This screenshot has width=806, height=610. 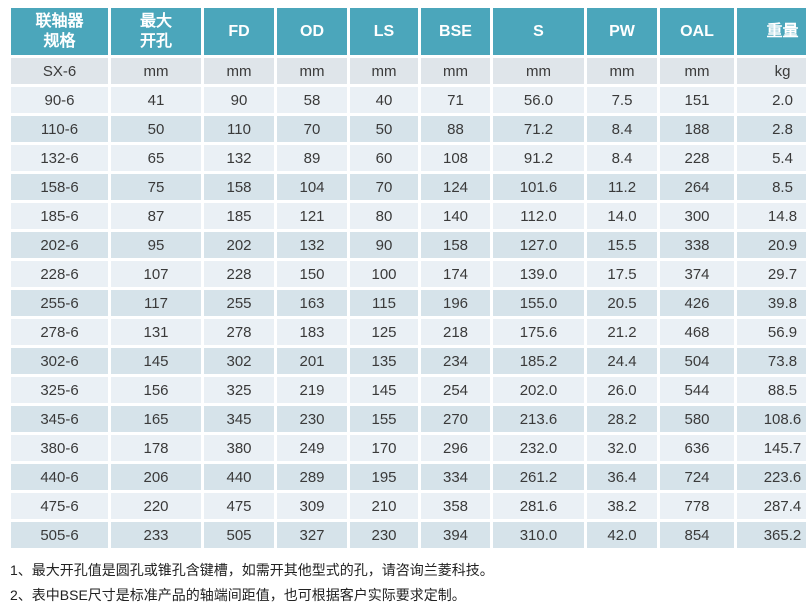 I want to click on table-cell: 505, so click(x=239, y=535).